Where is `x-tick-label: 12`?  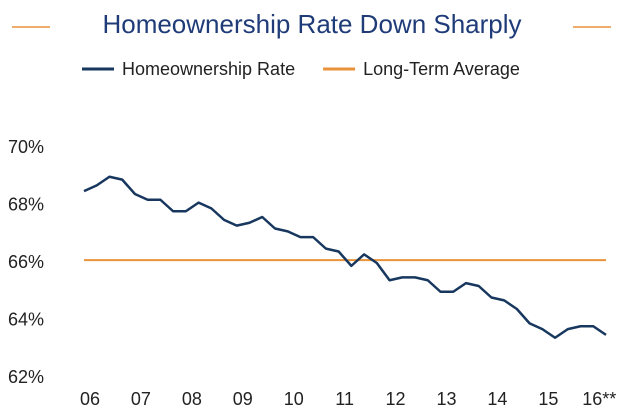 x-tick-label: 12 is located at coordinates (396, 399).